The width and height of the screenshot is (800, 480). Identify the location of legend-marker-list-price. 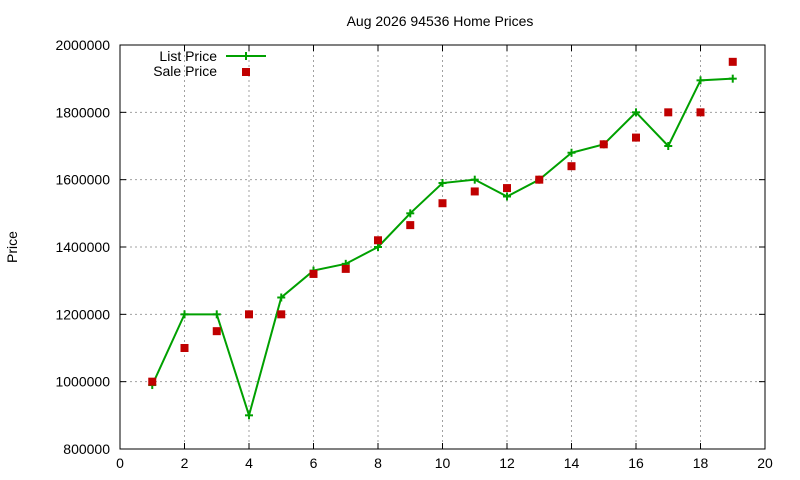
(246, 56).